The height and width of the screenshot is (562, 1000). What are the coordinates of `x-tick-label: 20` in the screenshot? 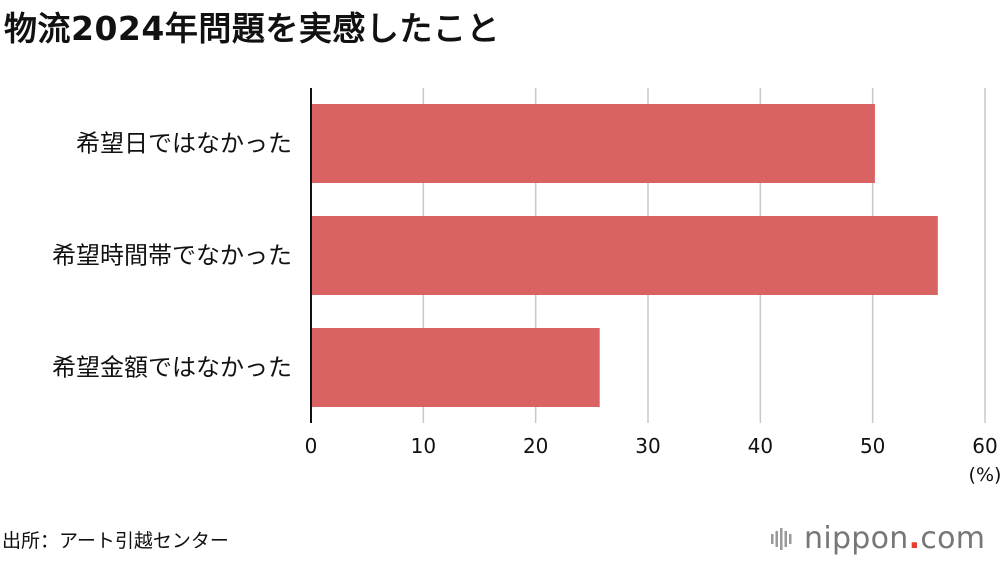 It's located at (535, 446).